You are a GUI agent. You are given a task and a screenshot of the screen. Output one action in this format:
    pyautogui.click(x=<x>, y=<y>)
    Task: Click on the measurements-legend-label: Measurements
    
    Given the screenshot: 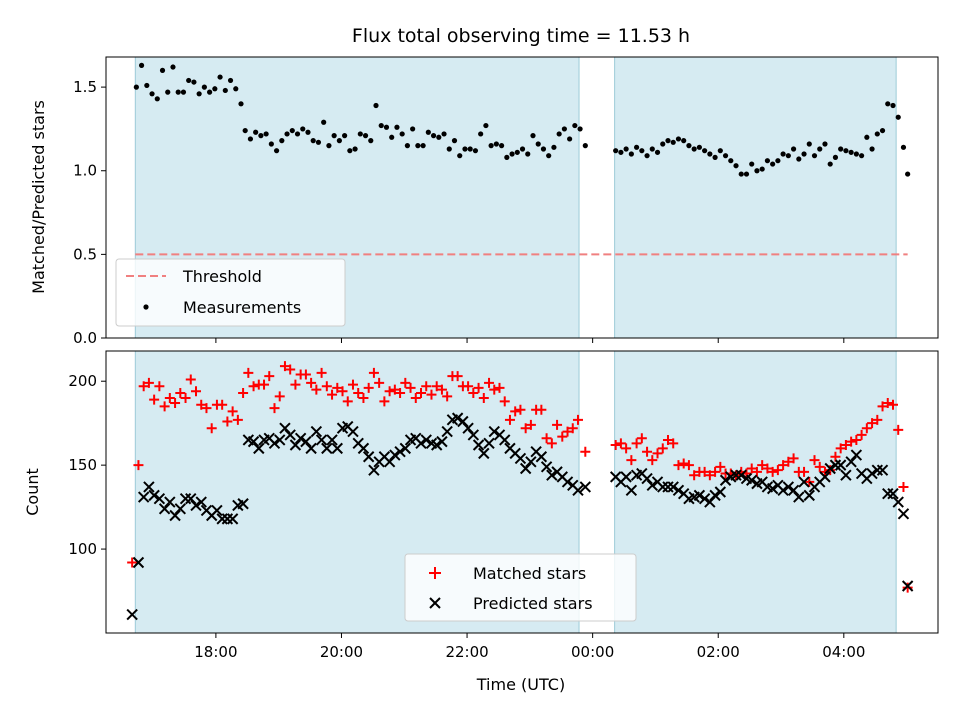 What is the action you would take?
    pyautogui.click(x=242, y=307)
    